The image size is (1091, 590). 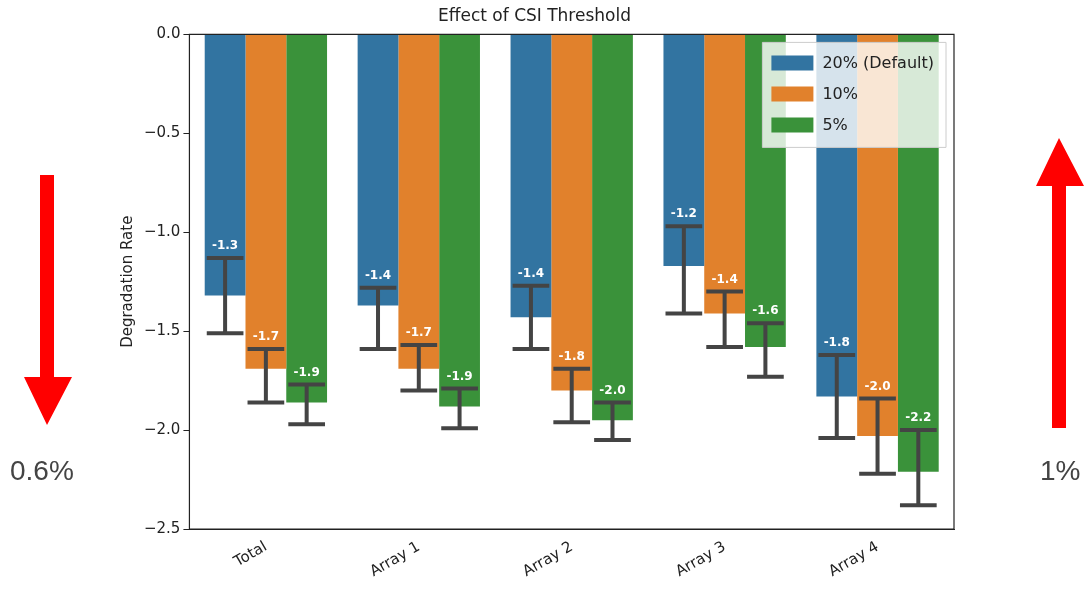 I want to click on y-tick-label: 0.0, so click(x=168, y=33).